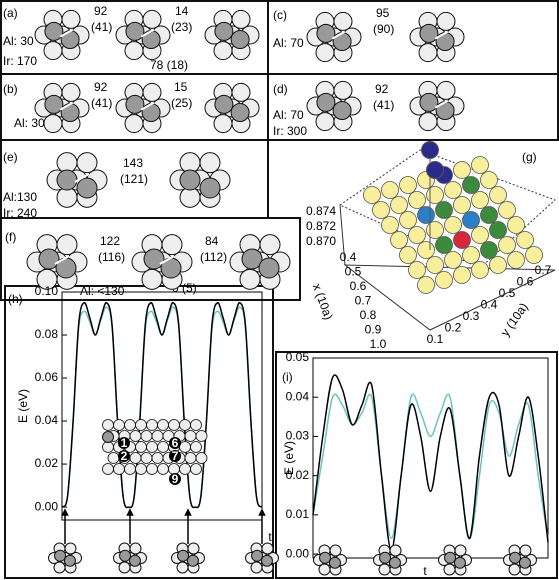 This screenshot has height=580, width=559. Describe the element at coordinates (110, 241) in the screenshot. I see `panel-text: 122` at that location.